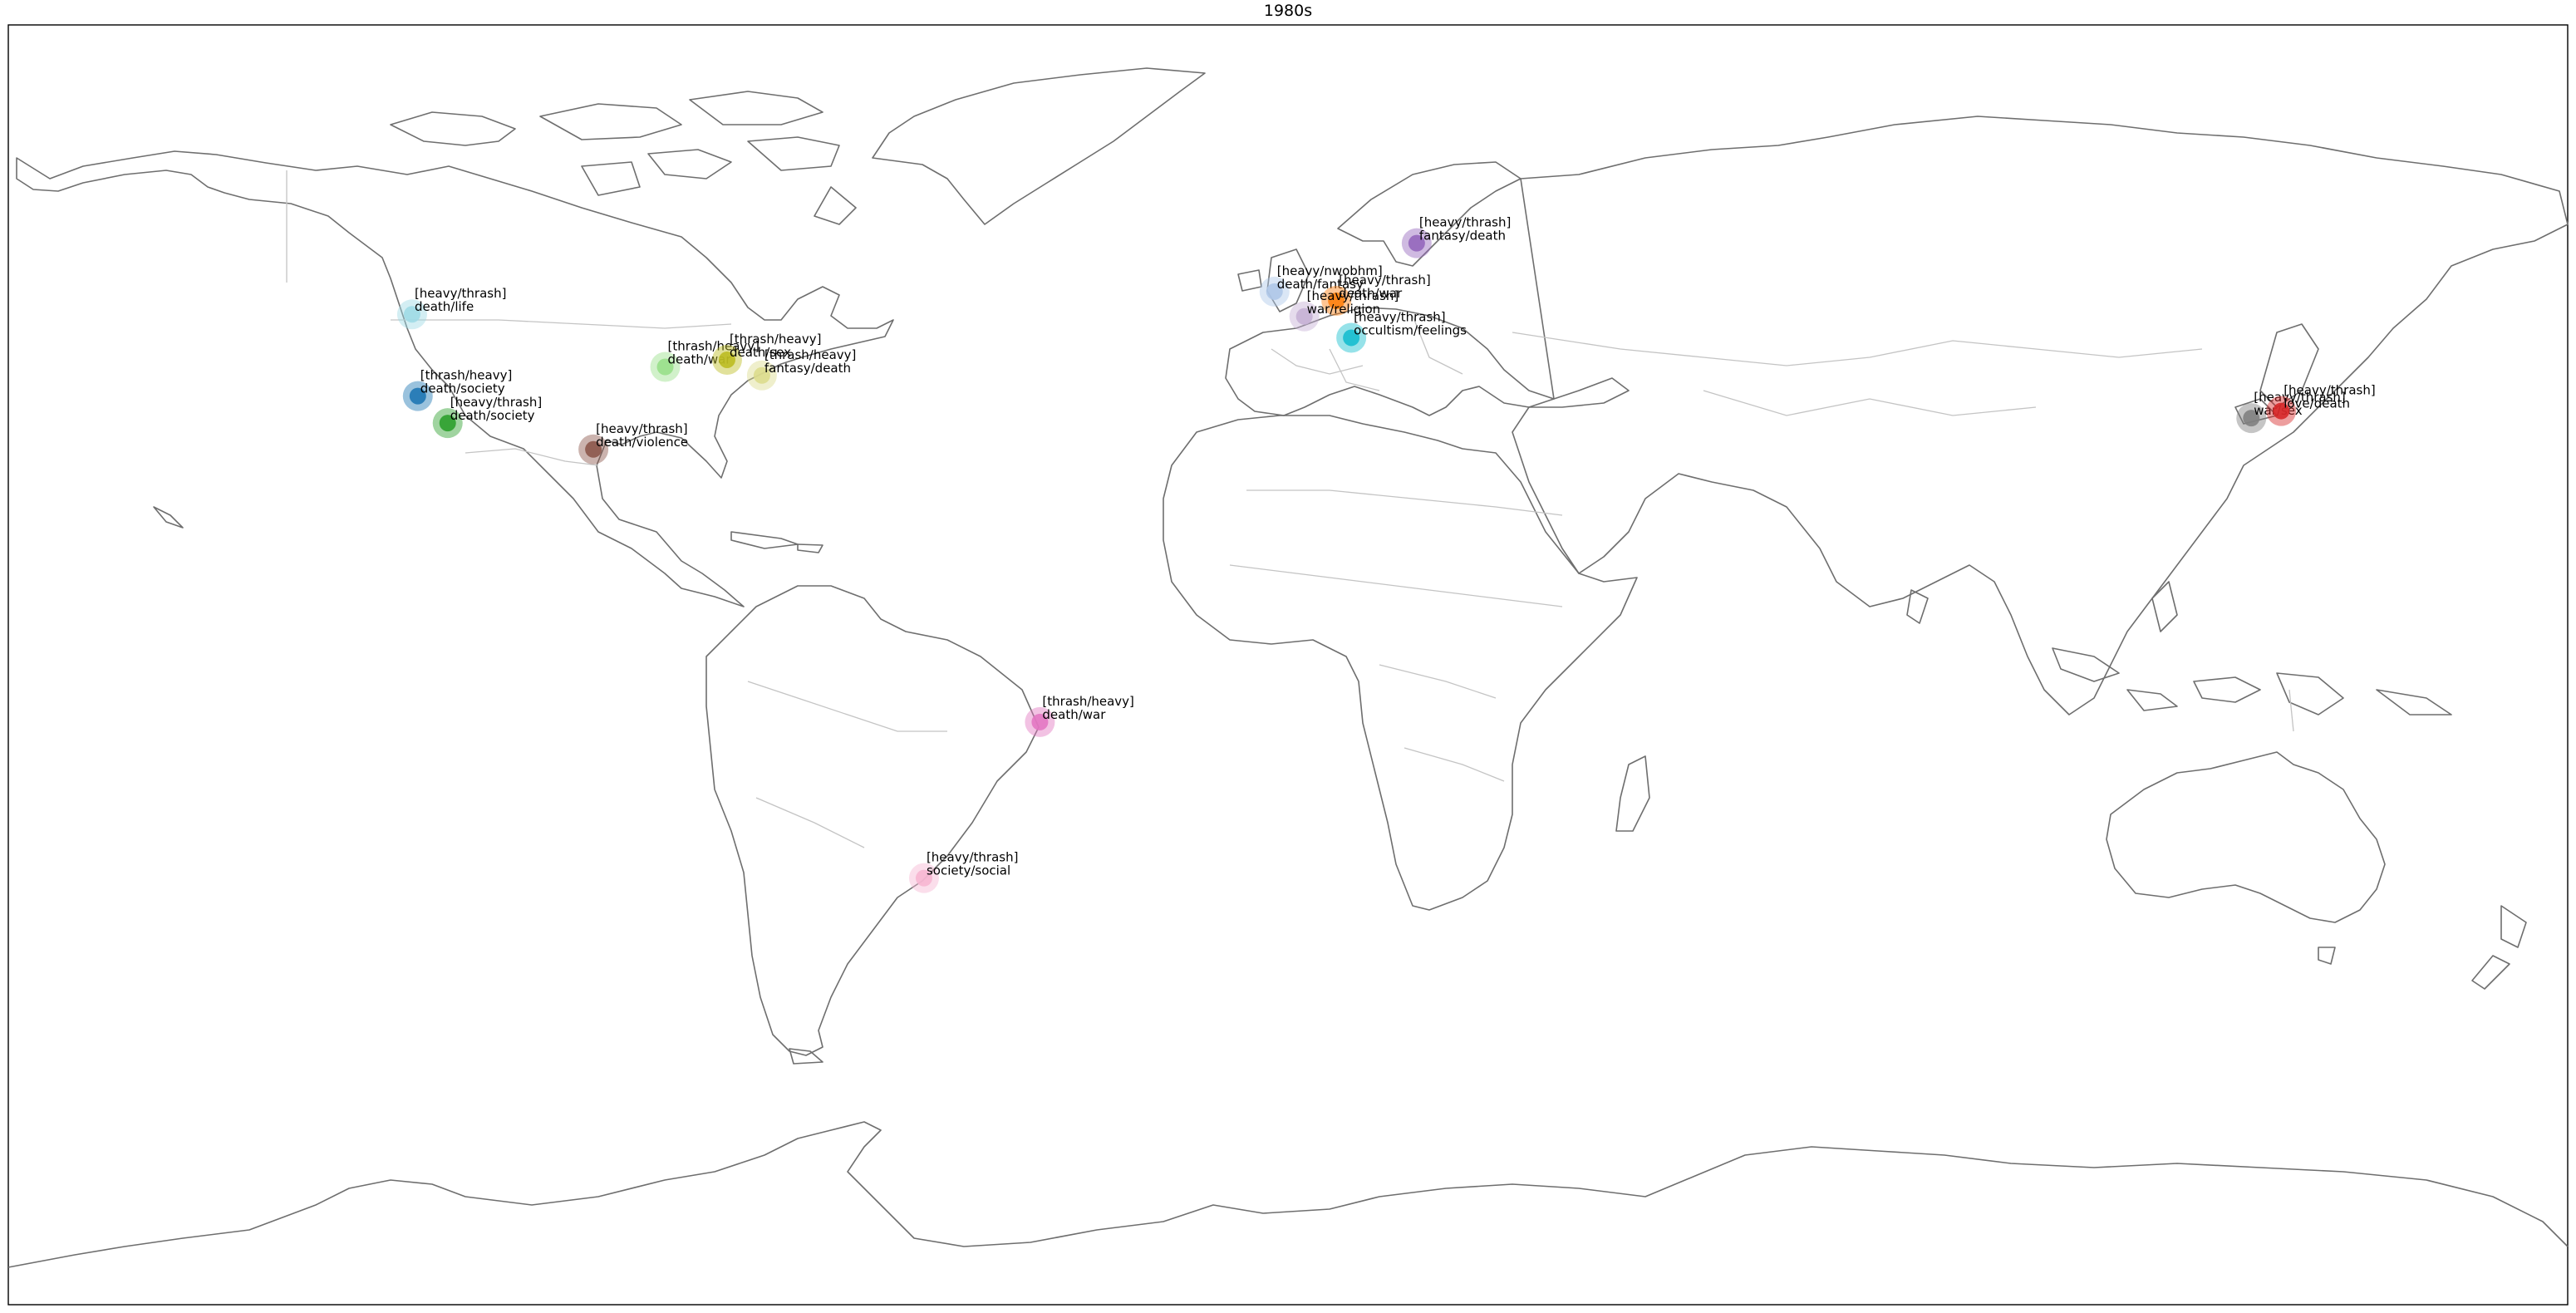 Image resolution: width=2576 pixels, height=1313 pixels. Describe the element at coordinates (969, 870) in the screenshot. I see `marker-label-line: society/social` at that location.